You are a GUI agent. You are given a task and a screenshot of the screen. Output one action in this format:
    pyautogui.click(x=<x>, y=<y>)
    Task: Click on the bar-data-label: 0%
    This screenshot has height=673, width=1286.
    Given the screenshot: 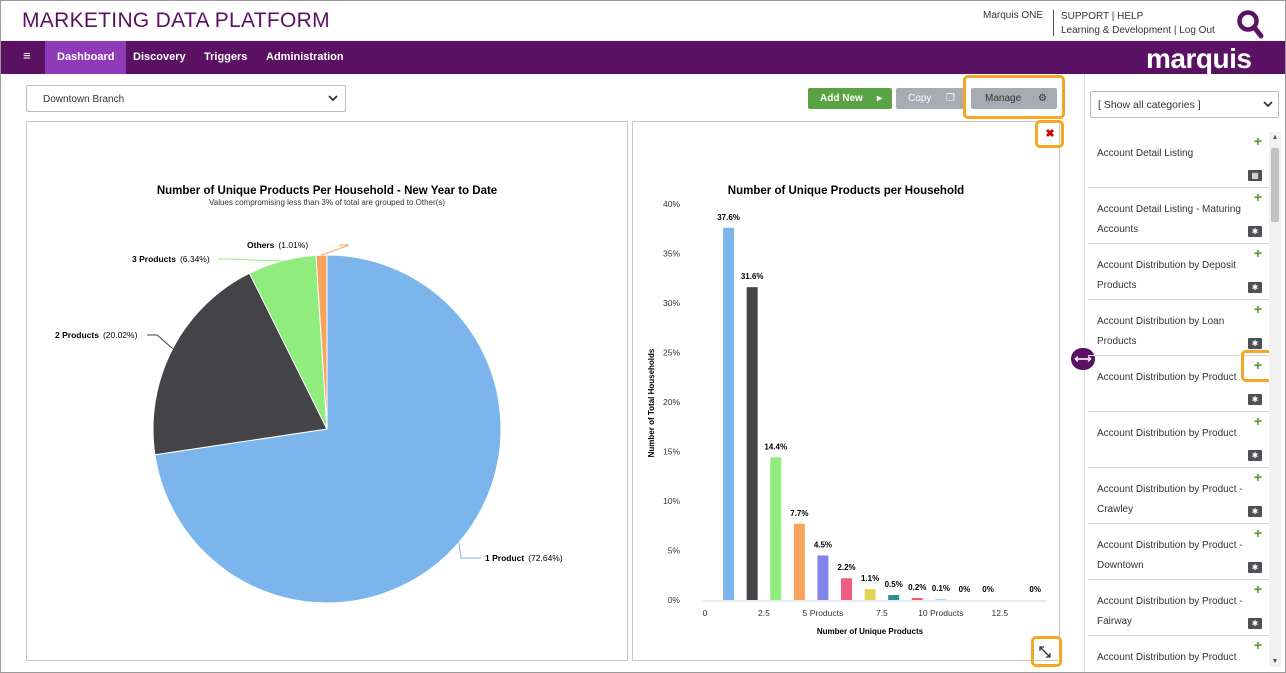 What is the action you would take?
    pyautogui.click(x=988, y=589)
    